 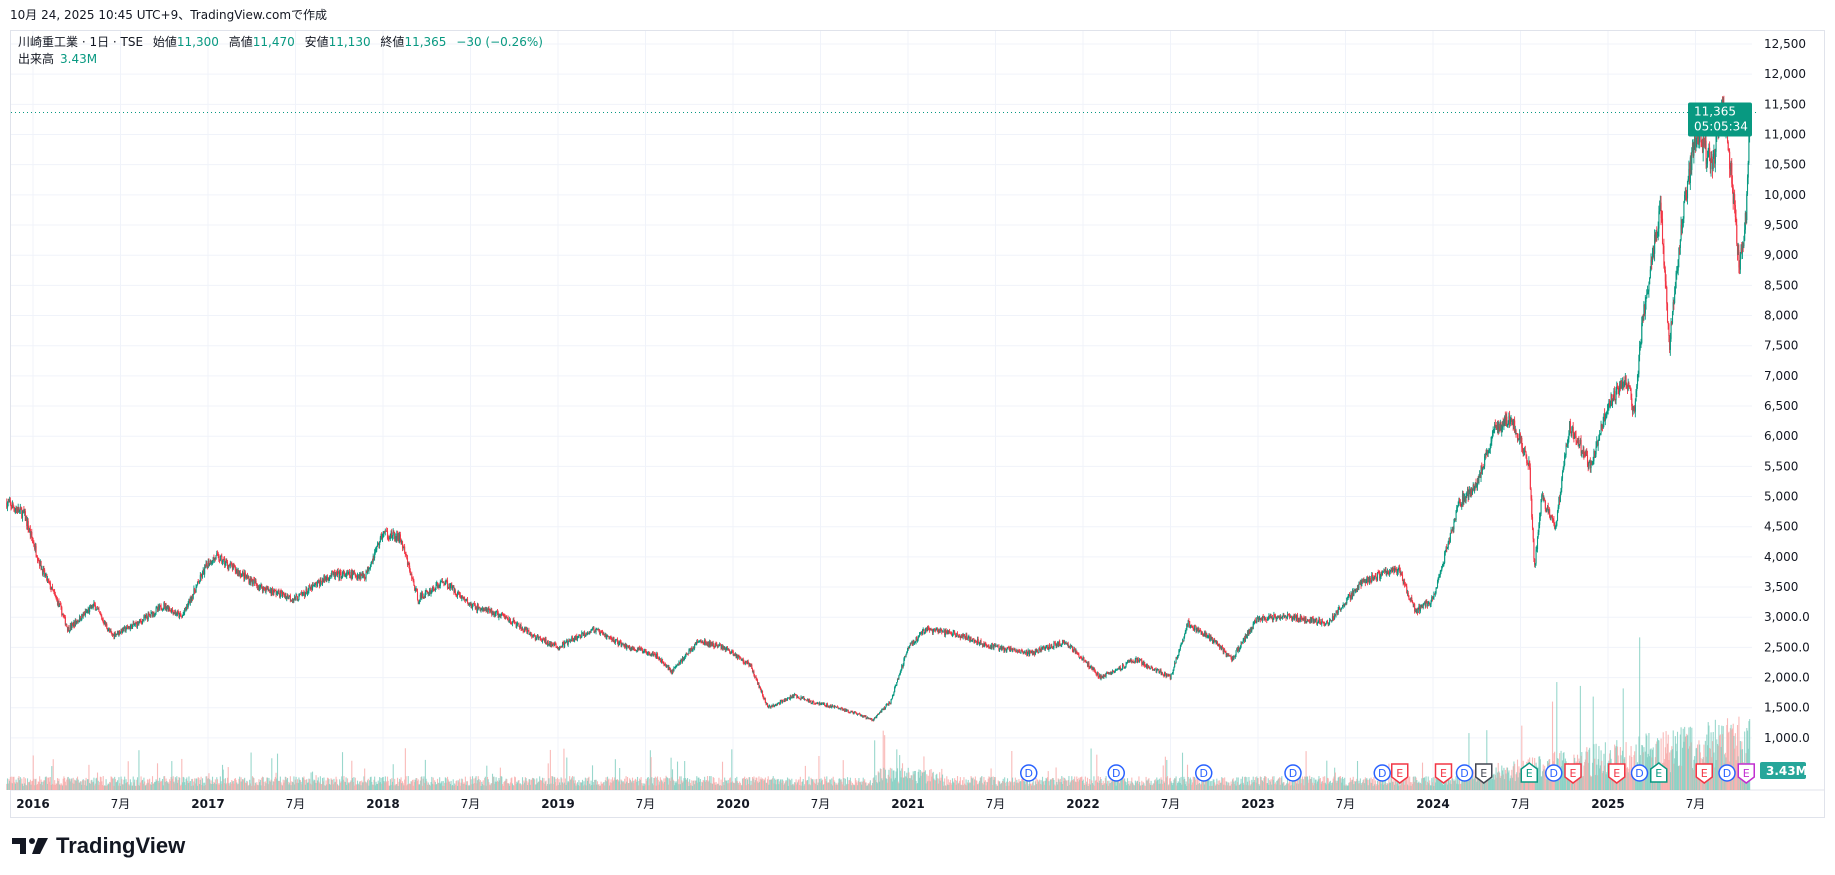 I want to click on y-tick-label: 2,500.0, so click(x=1787, y=647).